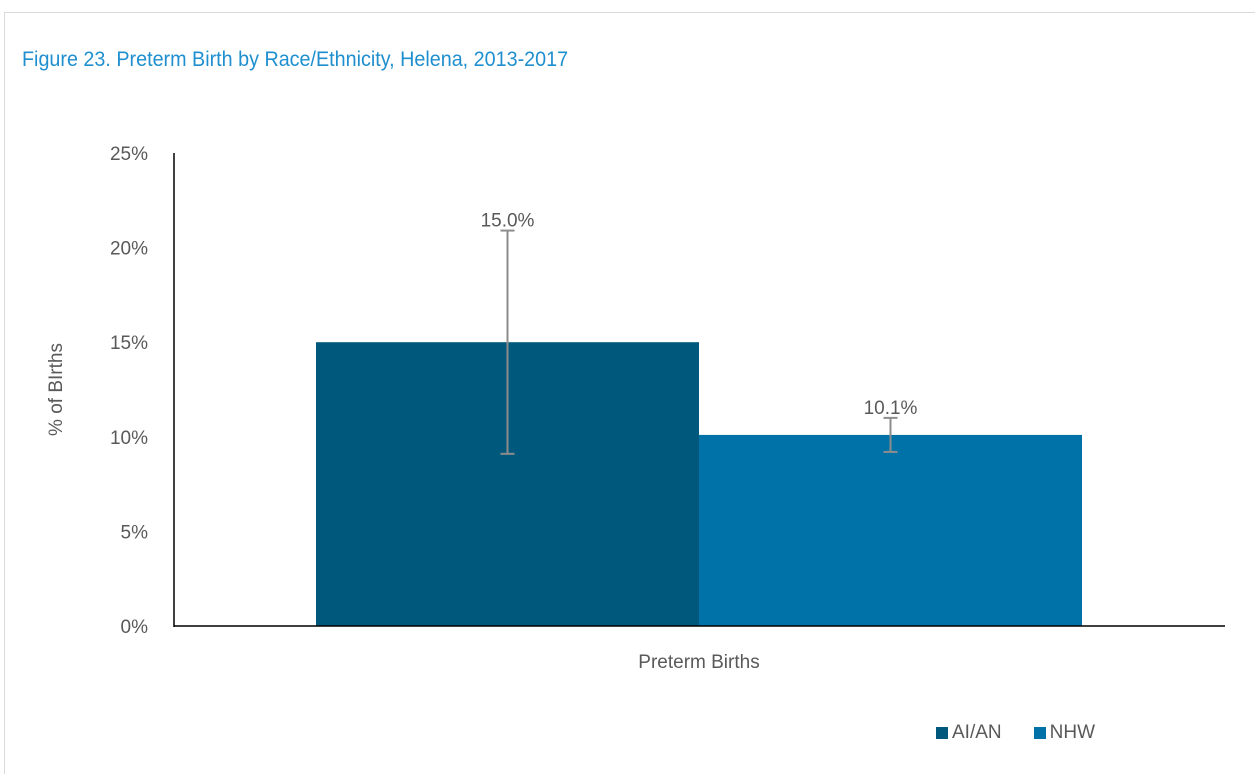  Describe the element at coordinates (508, 221) in the screenshot. I see `data-label: 15.0%` at that location.